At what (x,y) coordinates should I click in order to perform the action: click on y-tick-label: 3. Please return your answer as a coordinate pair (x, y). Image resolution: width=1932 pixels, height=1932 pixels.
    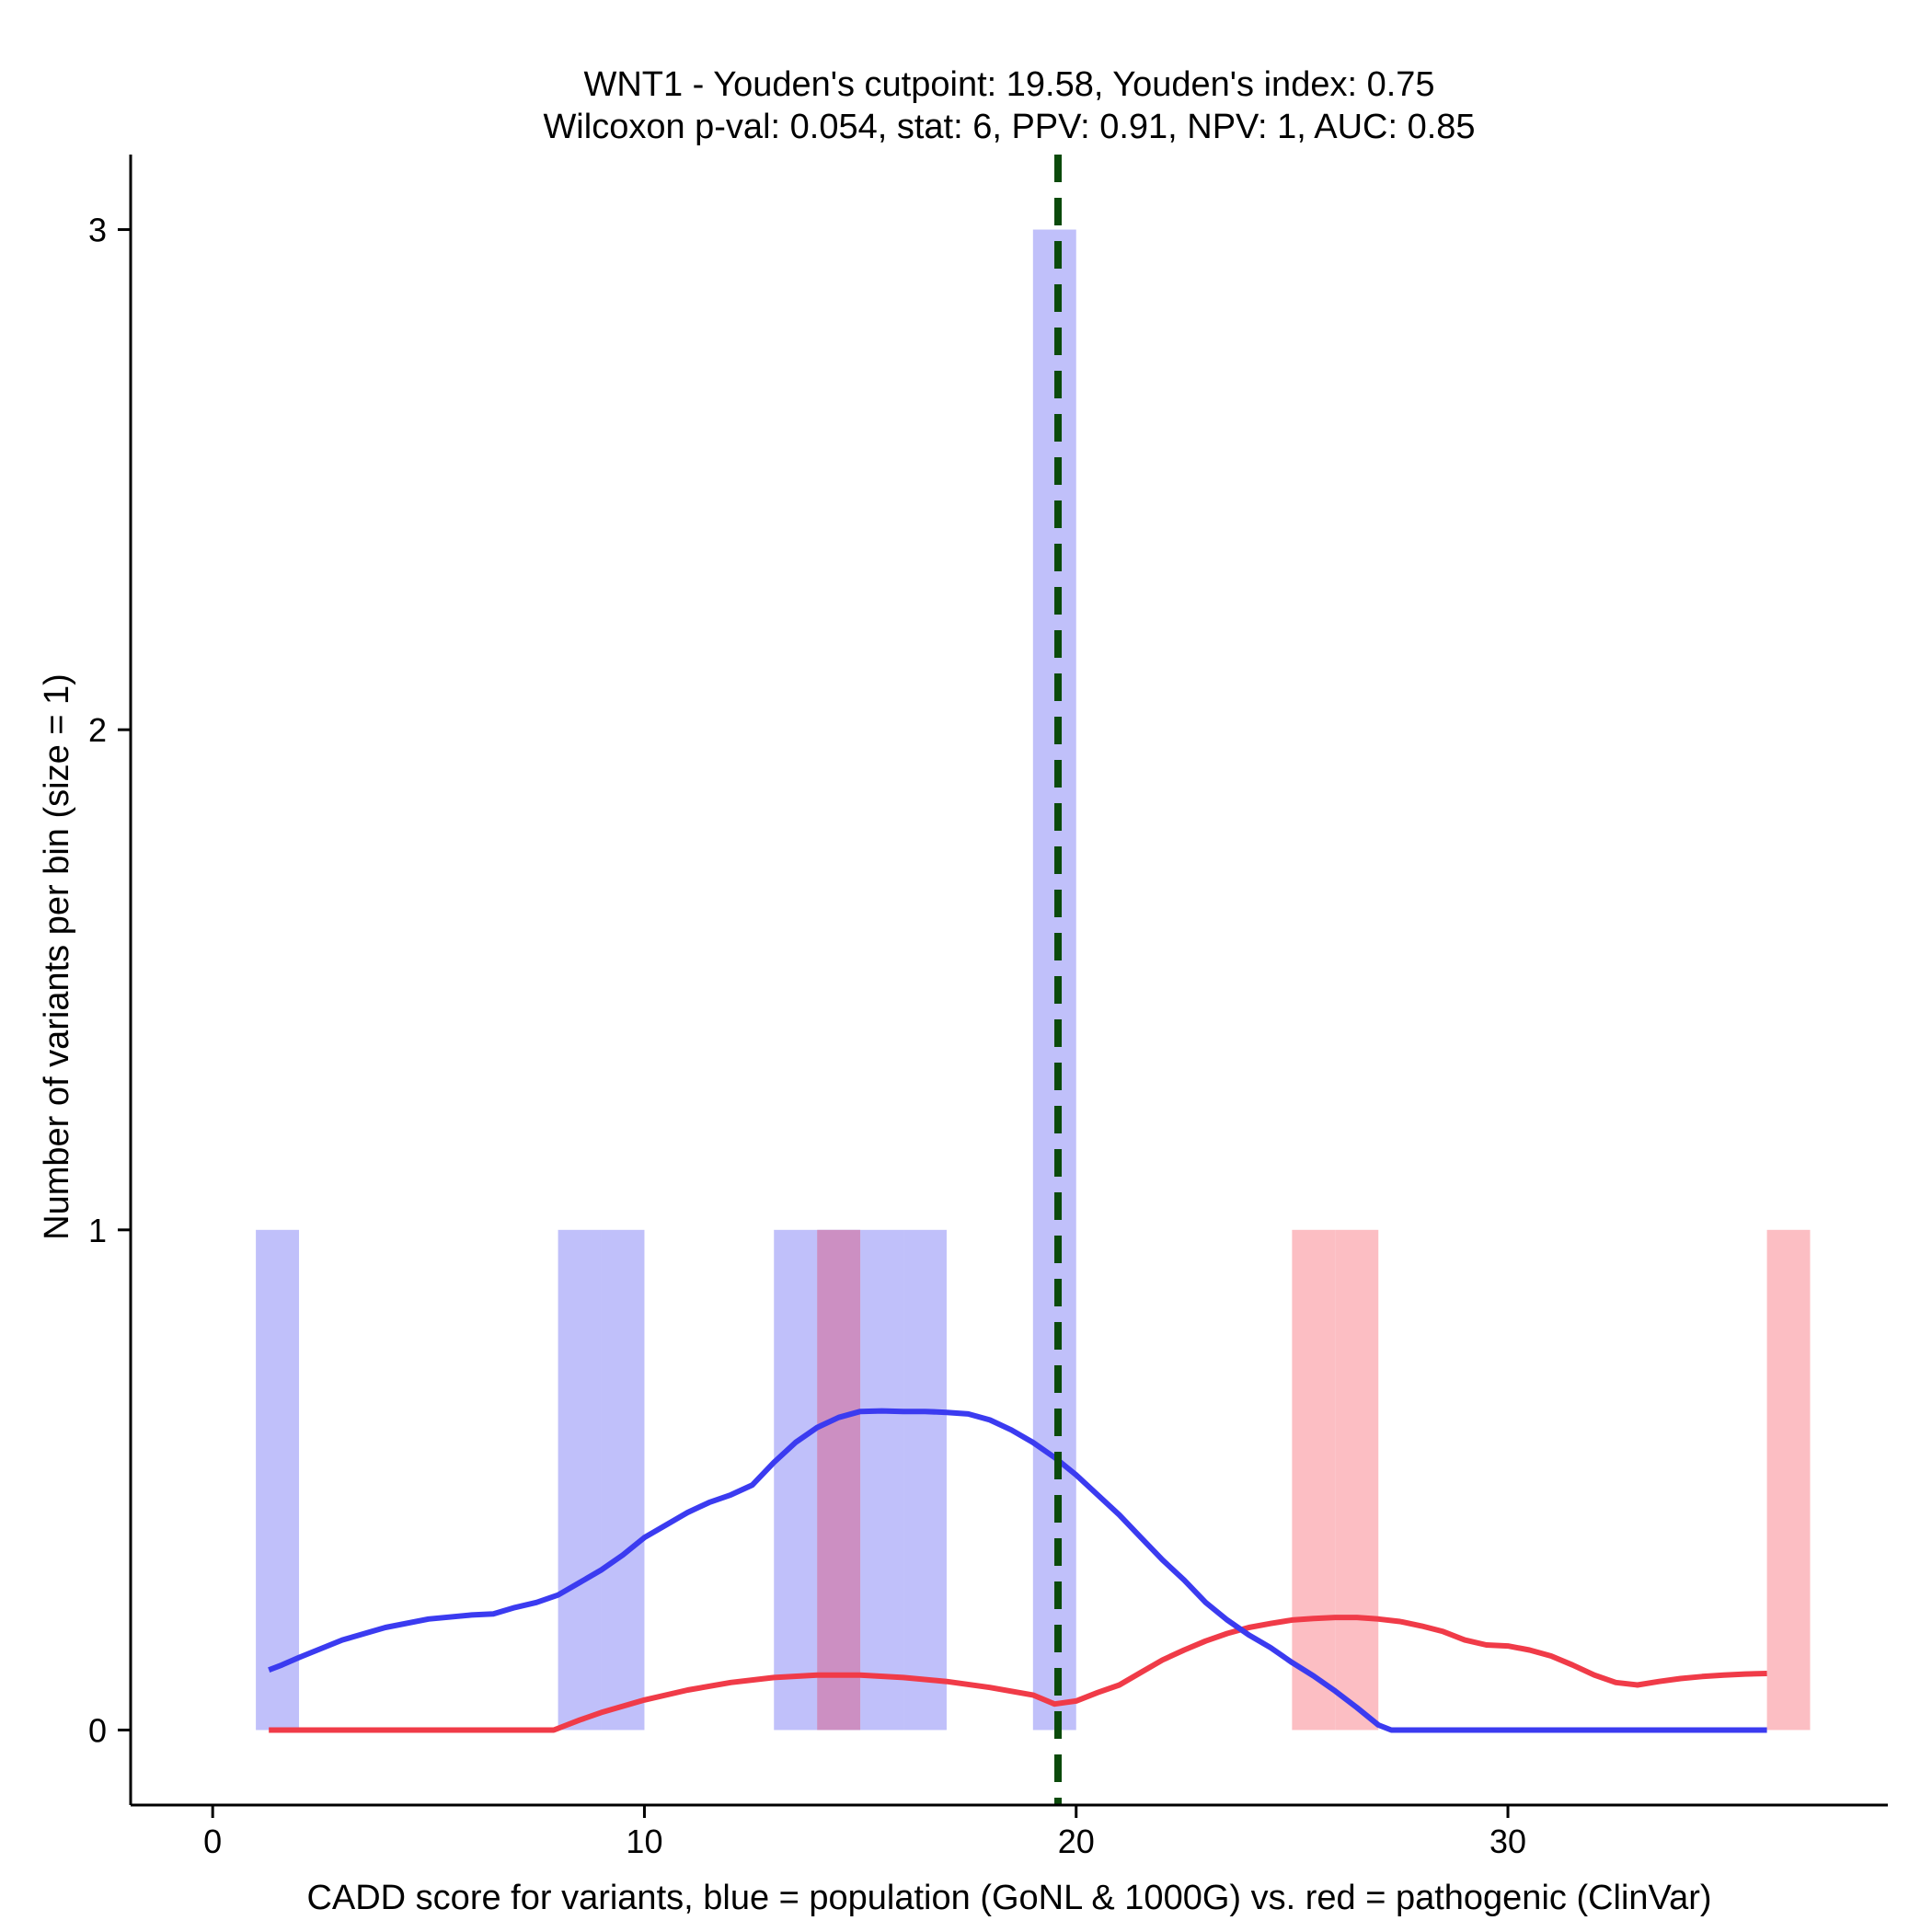
    Looking at the image, I should click on (97, 230).